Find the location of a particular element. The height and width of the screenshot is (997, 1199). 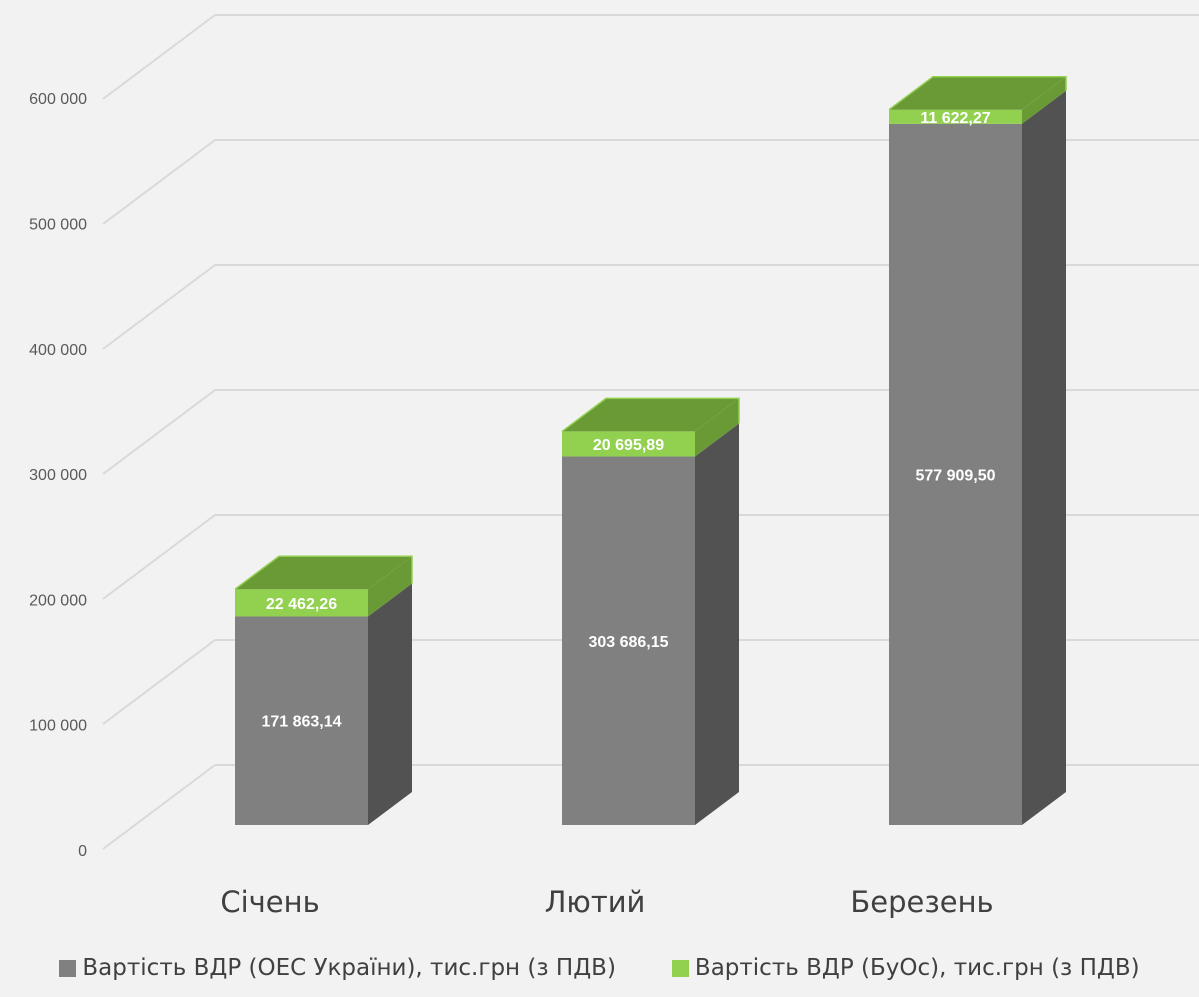

y-tick-label: 200 000 is located at coordinates (58, 600).